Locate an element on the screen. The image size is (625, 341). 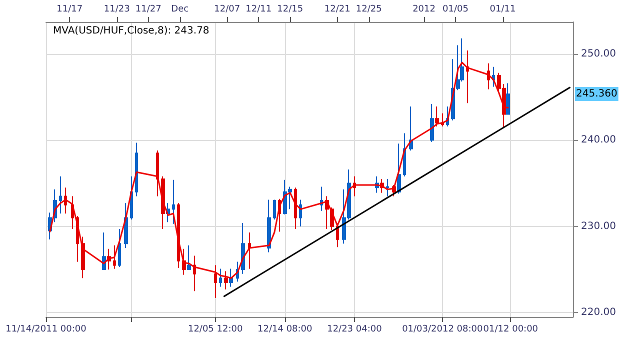
x2-tick-label: 11/23 is located at coordinates (117, 9).